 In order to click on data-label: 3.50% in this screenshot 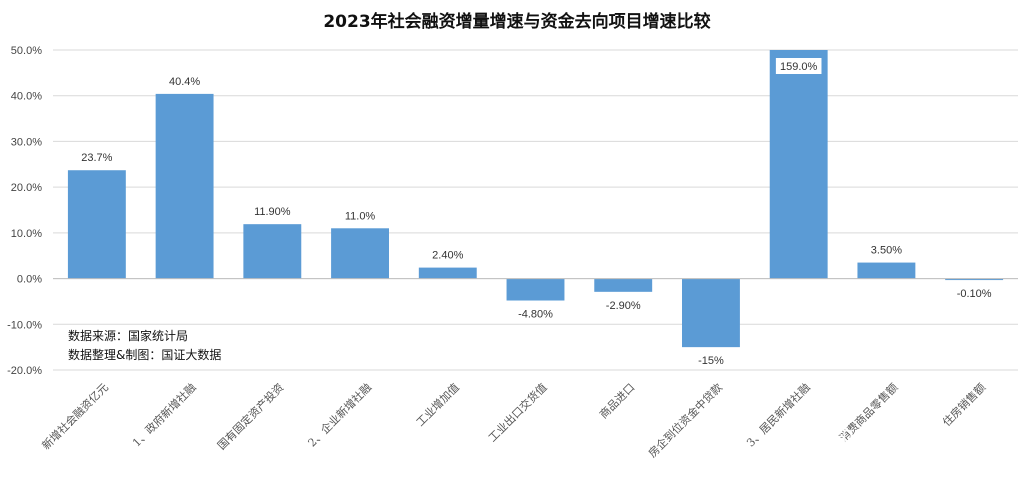, I will do `click(886, 251)`.